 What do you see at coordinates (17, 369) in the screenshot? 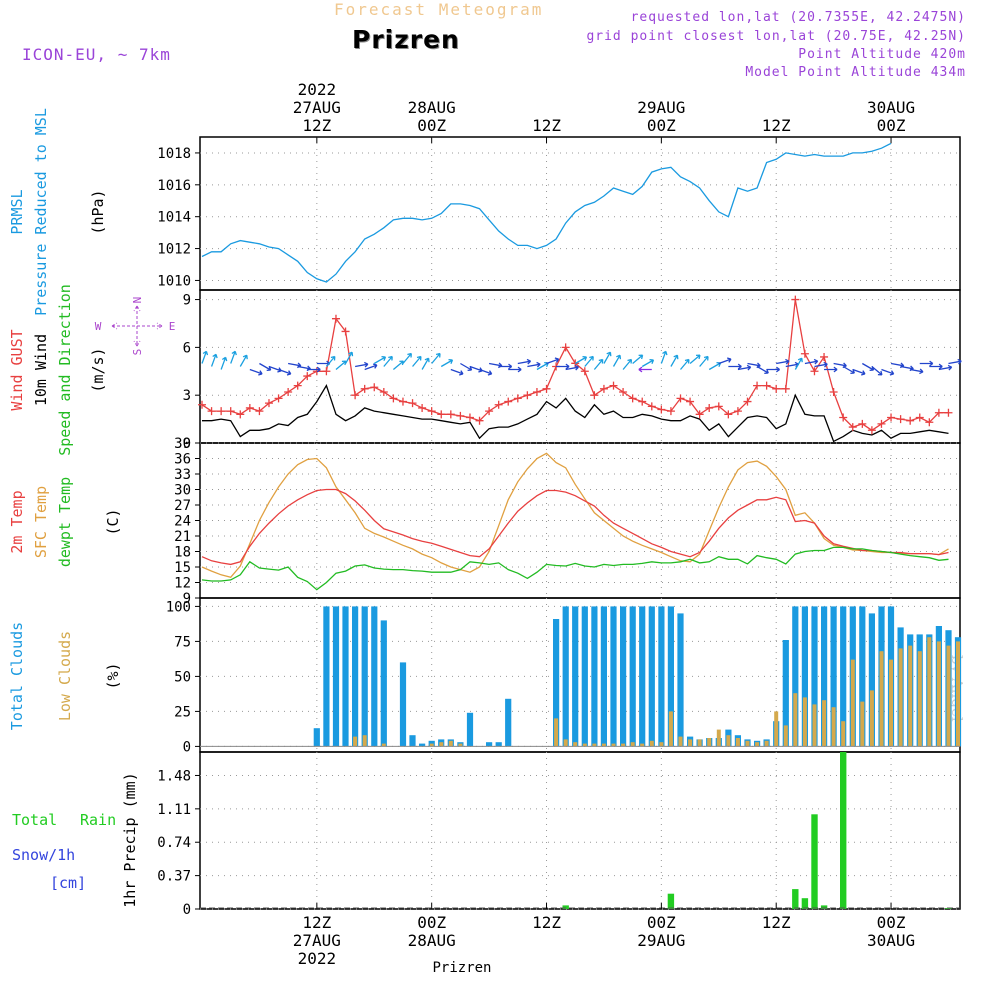
I see `wind-panel-label-1: Wind GUST` at bounding box center [17, 369].